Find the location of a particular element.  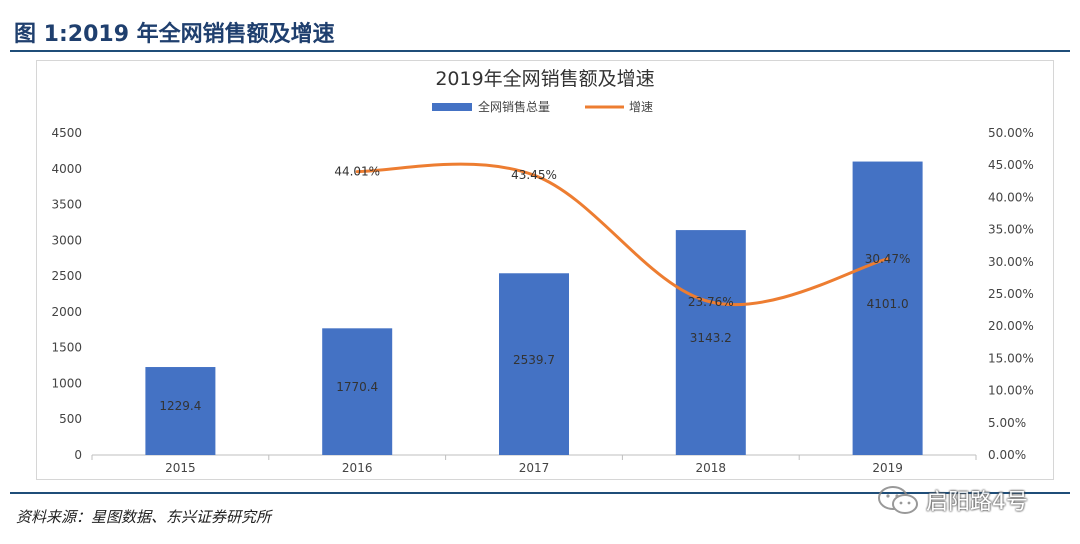

y-left-tick-label: 3000 is located at coordinates (66, 240).